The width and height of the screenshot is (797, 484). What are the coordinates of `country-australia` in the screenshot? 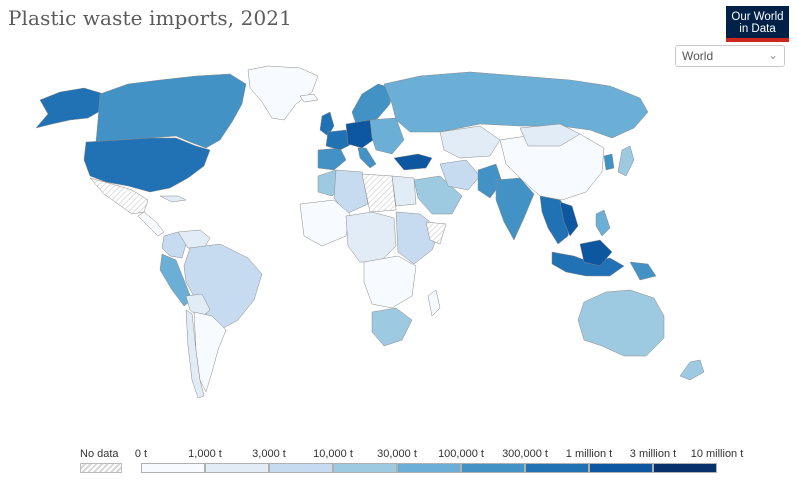 It's located at (621, 323).